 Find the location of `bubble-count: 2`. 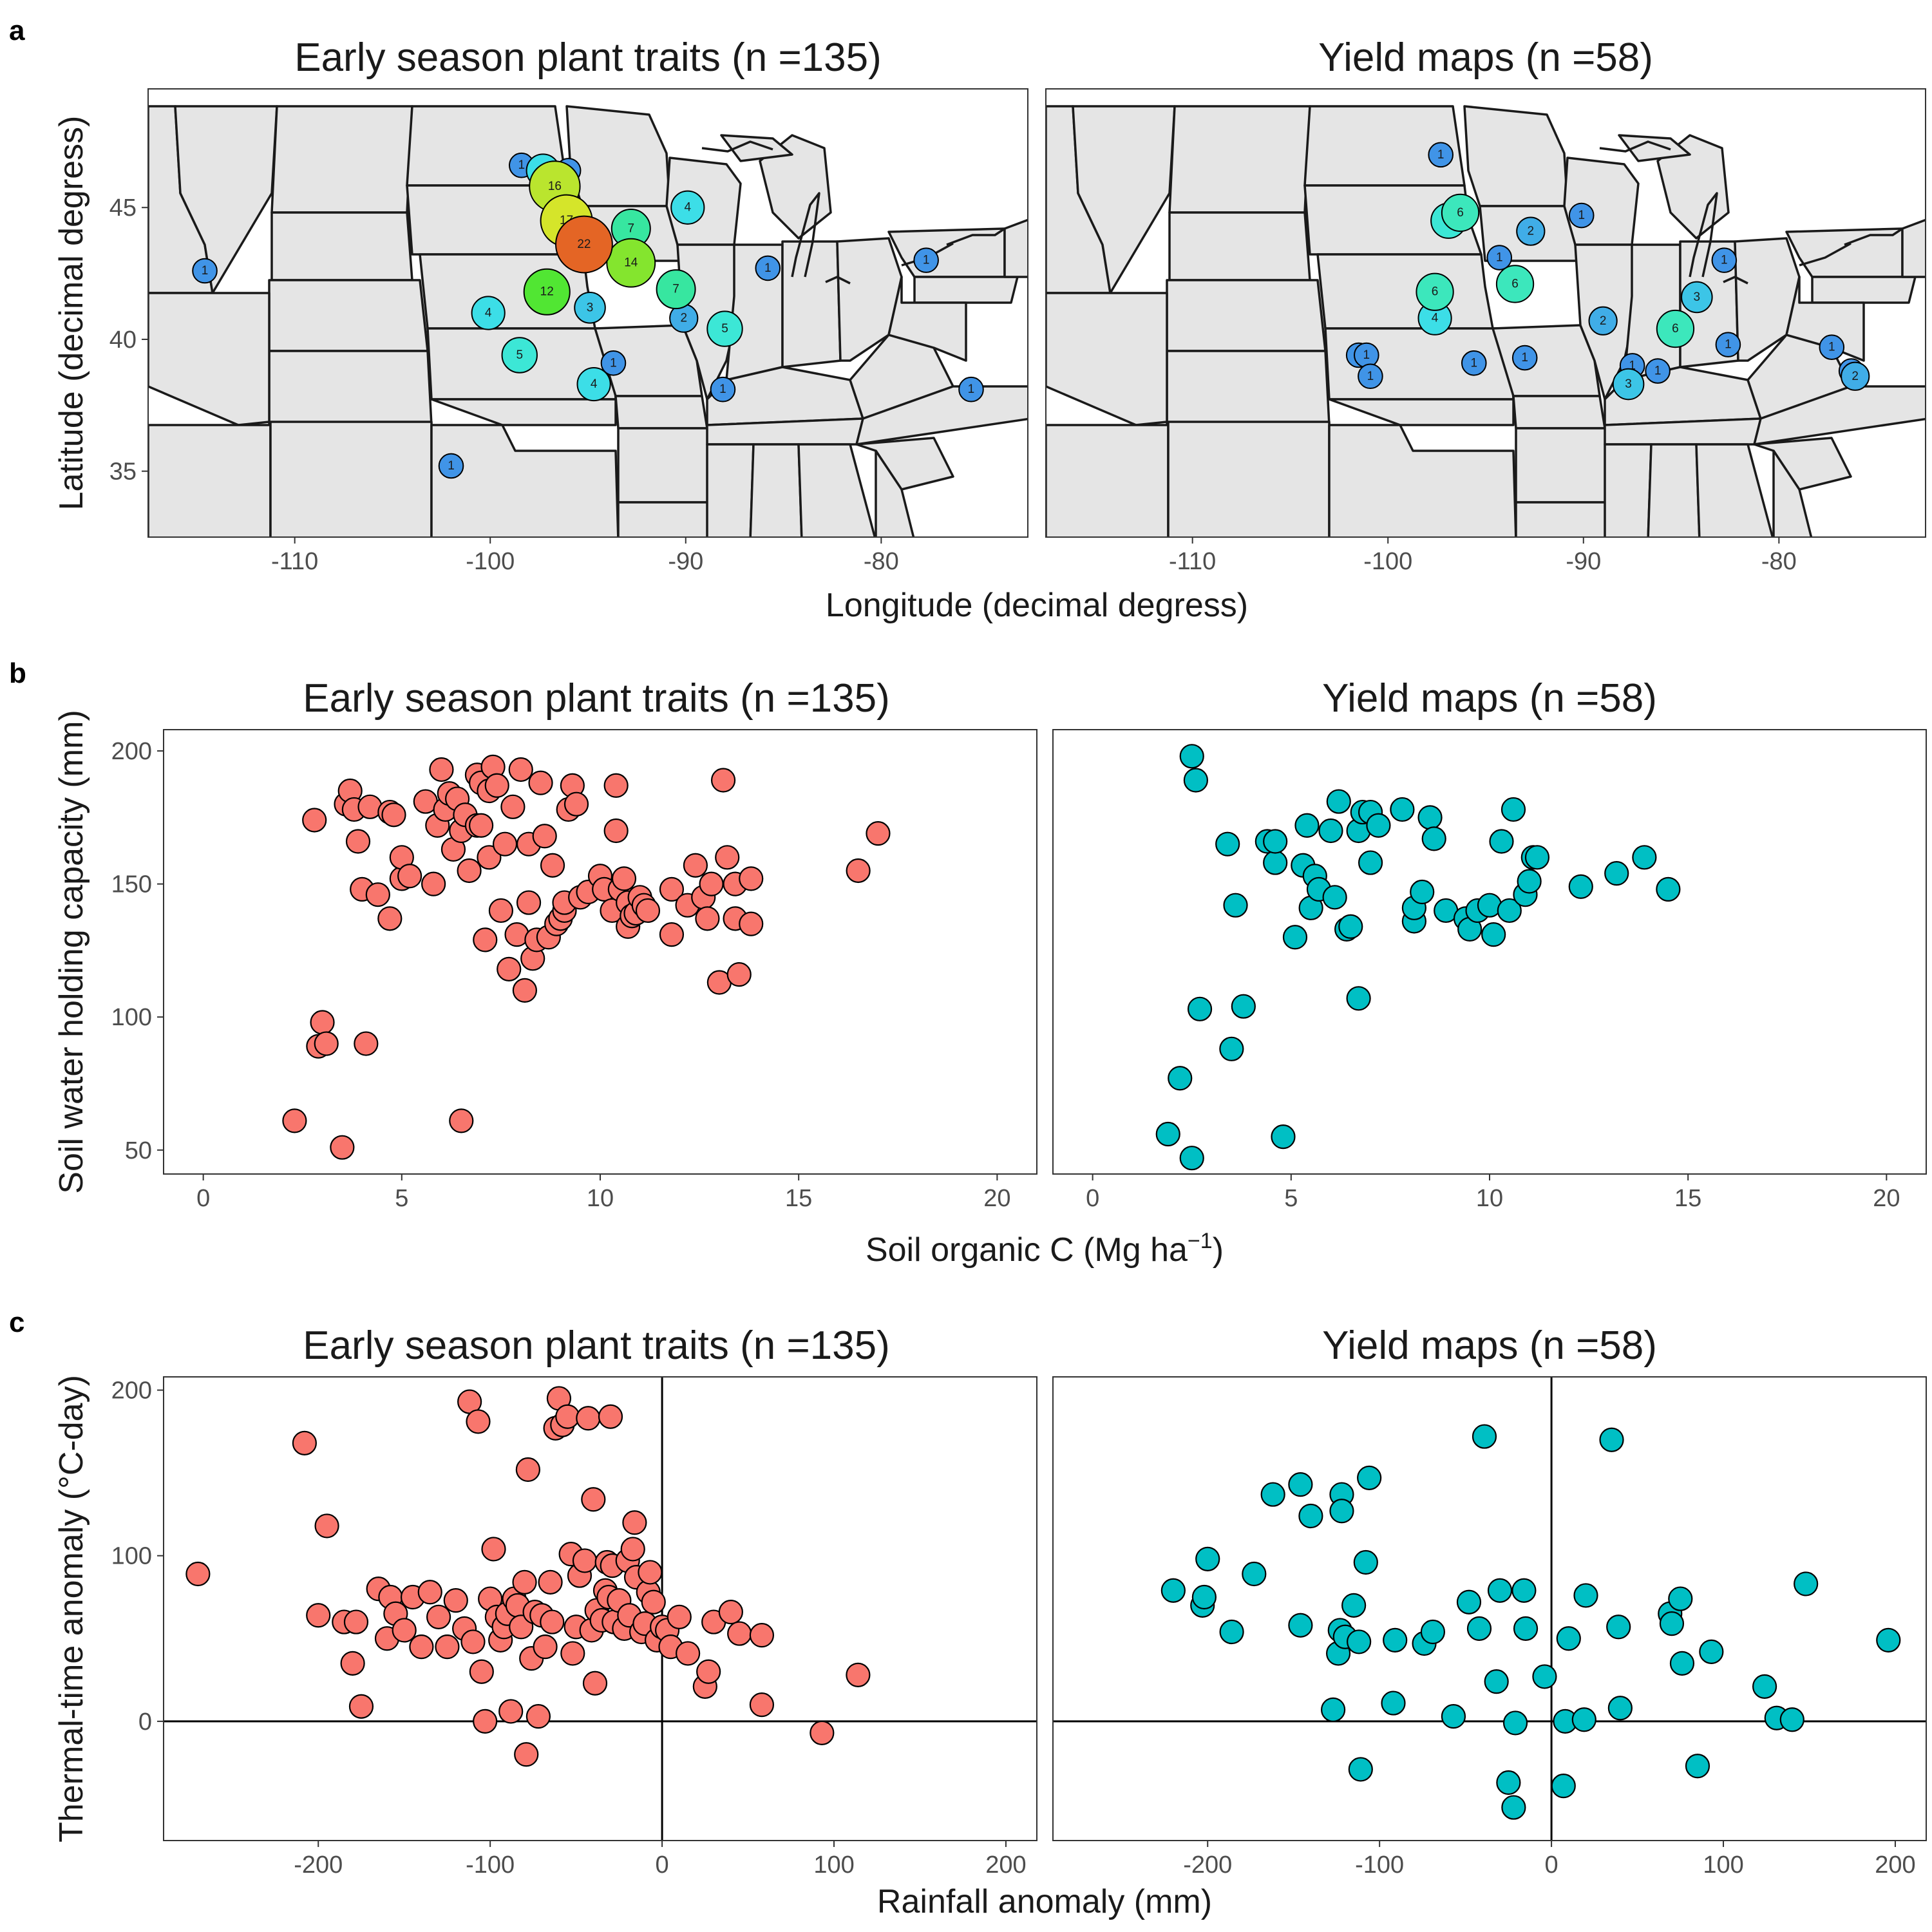

bubble-count: 2 is located at coordinates (684, 318).